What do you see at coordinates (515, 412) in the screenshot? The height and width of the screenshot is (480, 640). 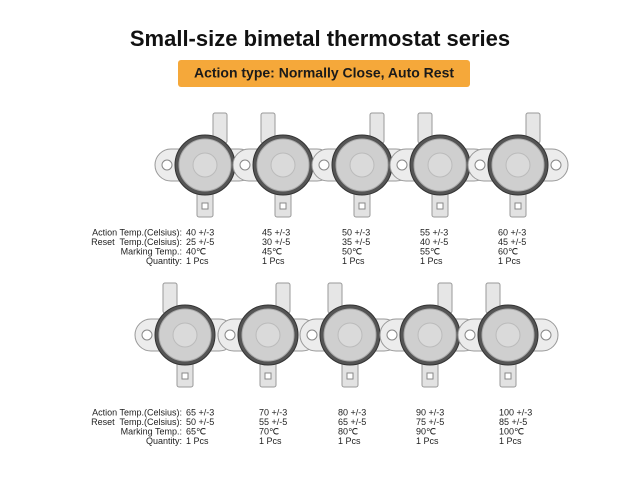 I see `spec-value: 100 +/-3` at bounding box center [515, 412].